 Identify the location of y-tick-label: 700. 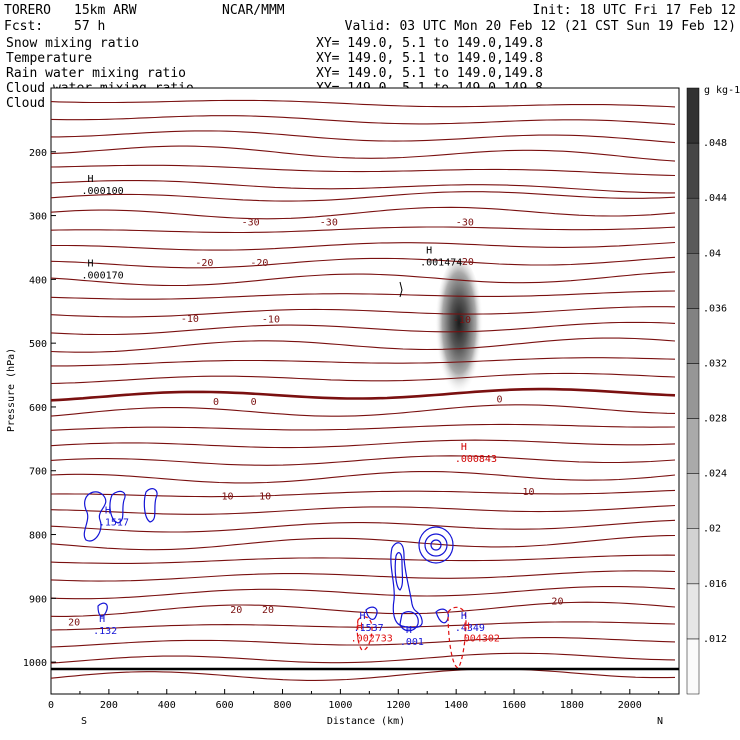
(38, 472).